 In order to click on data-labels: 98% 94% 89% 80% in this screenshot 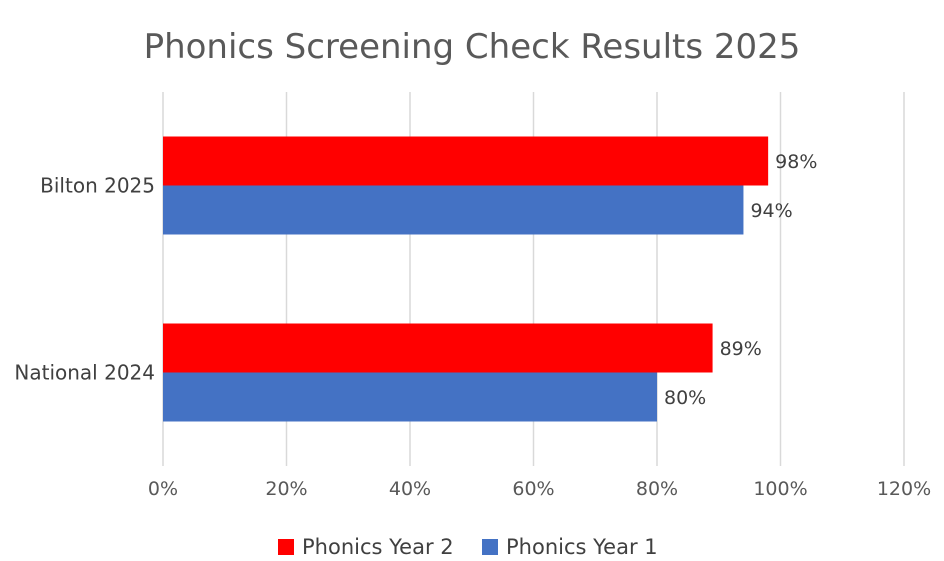, I will do `click(740, 280)`.